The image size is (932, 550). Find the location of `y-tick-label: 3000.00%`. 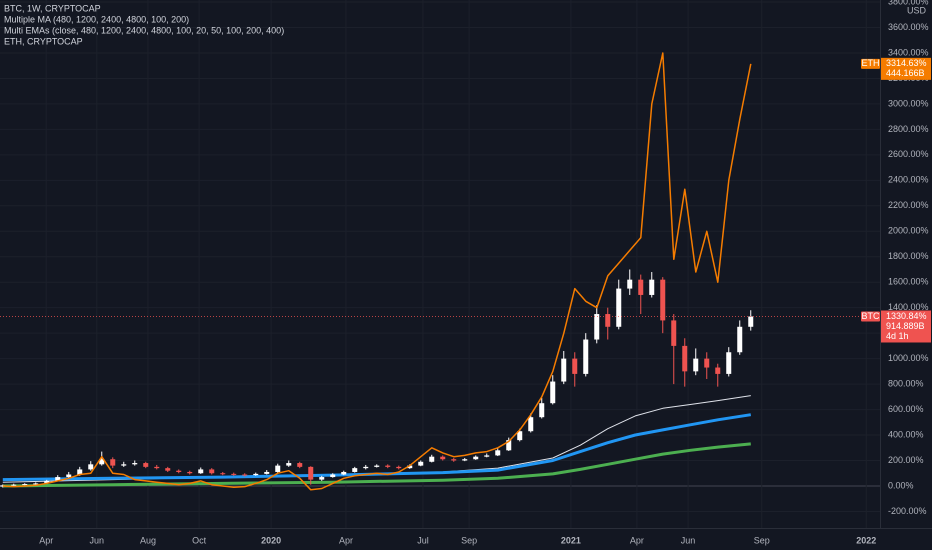

y-tick-label: 3000.00% is located at coordinates (908, 103).